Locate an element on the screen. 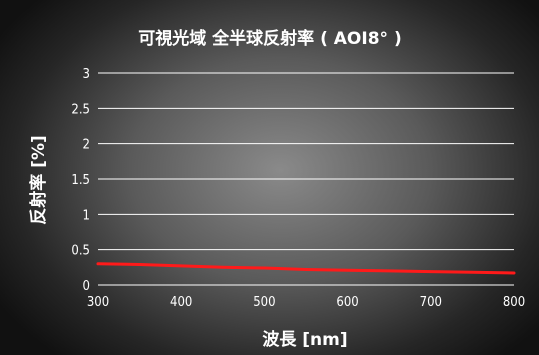 The width and height of the screenshot is (539, 355). y-tick-label: 2.5 is located at coordinates (80, 109).